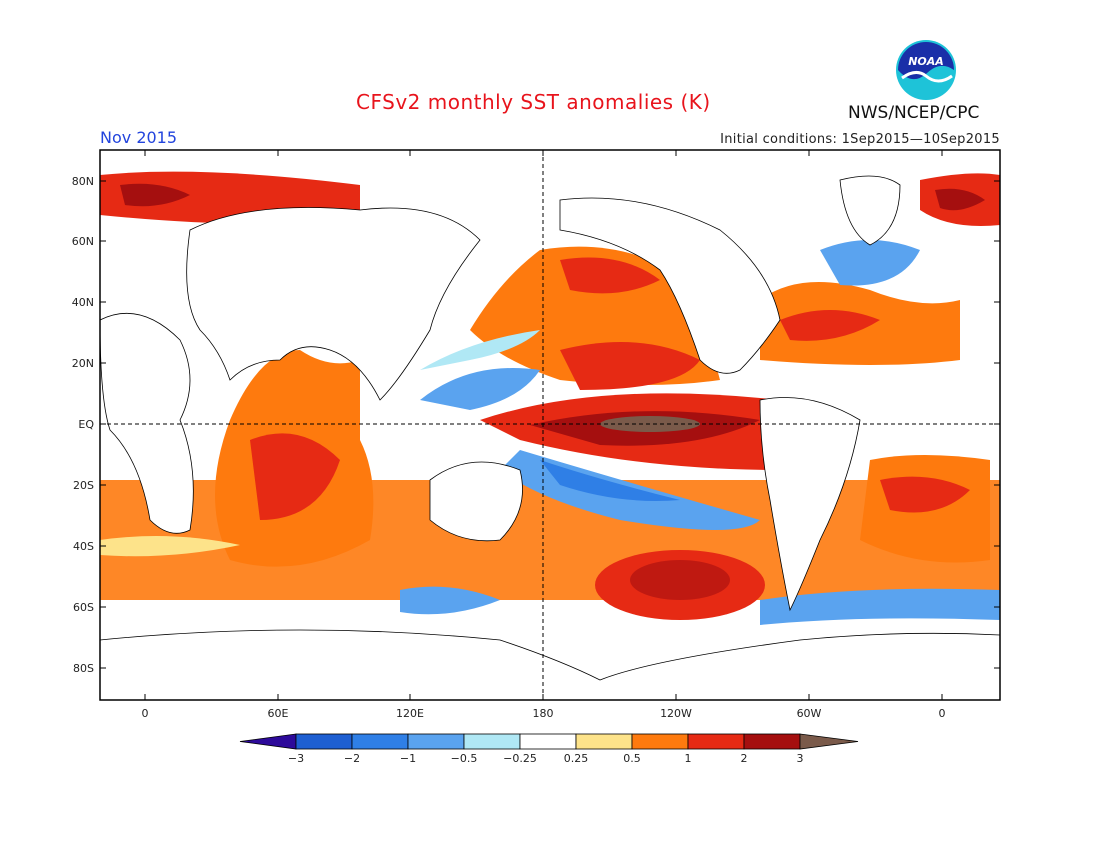 This screenshot has height=850, width=1100. What do you see at coordinates (914, 113) in the screenshot?
I see `agency-label: NWS/NCEP/CPC` at bounding box center [914, 113].